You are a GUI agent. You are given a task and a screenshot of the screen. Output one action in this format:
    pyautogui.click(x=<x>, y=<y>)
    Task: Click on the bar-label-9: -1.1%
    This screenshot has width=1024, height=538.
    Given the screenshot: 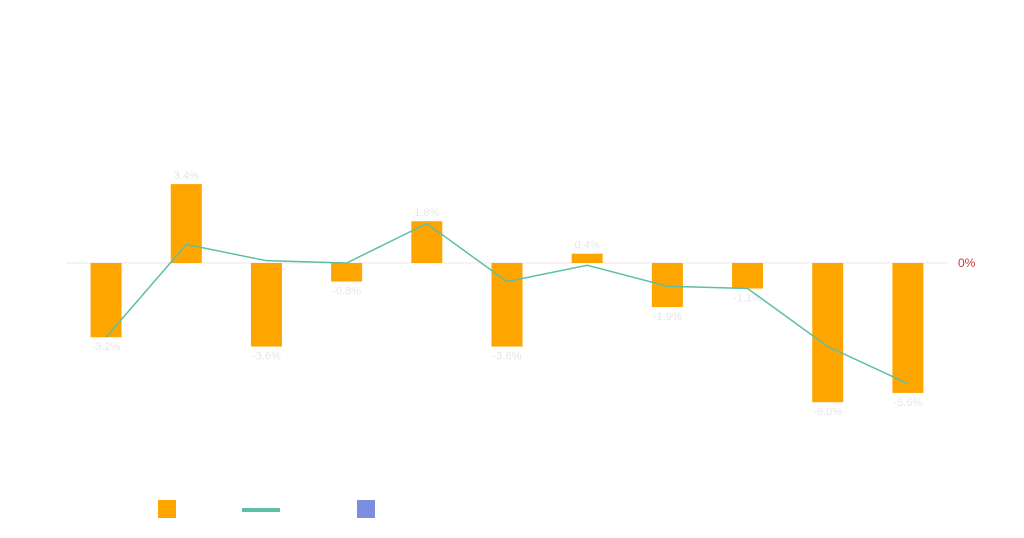 What is the action you would take?
    pyautogui.click(x=747, y=299)
    